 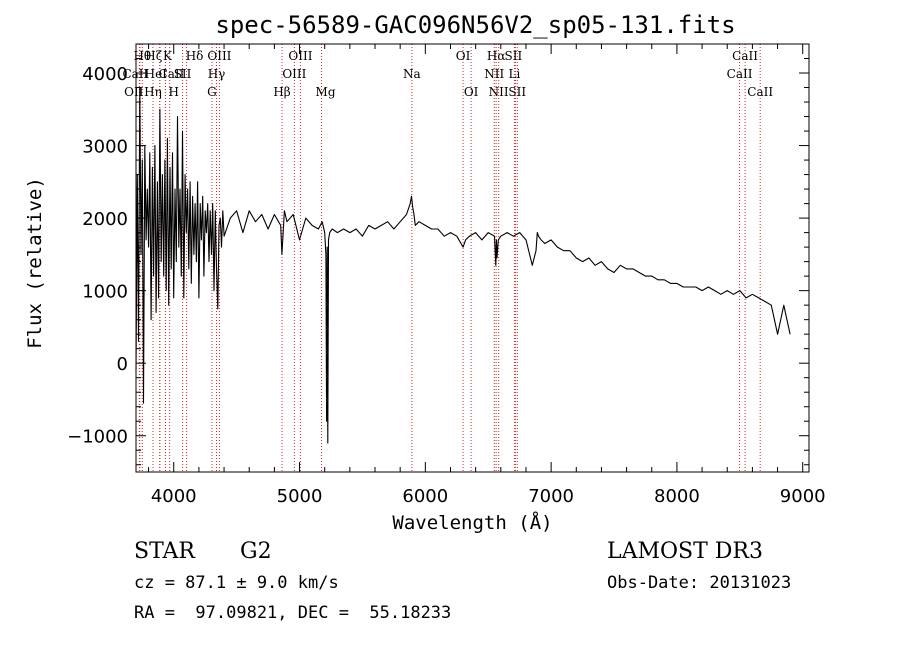 I want to click on x-tick-label: 5000, so click(x=300, y=496).